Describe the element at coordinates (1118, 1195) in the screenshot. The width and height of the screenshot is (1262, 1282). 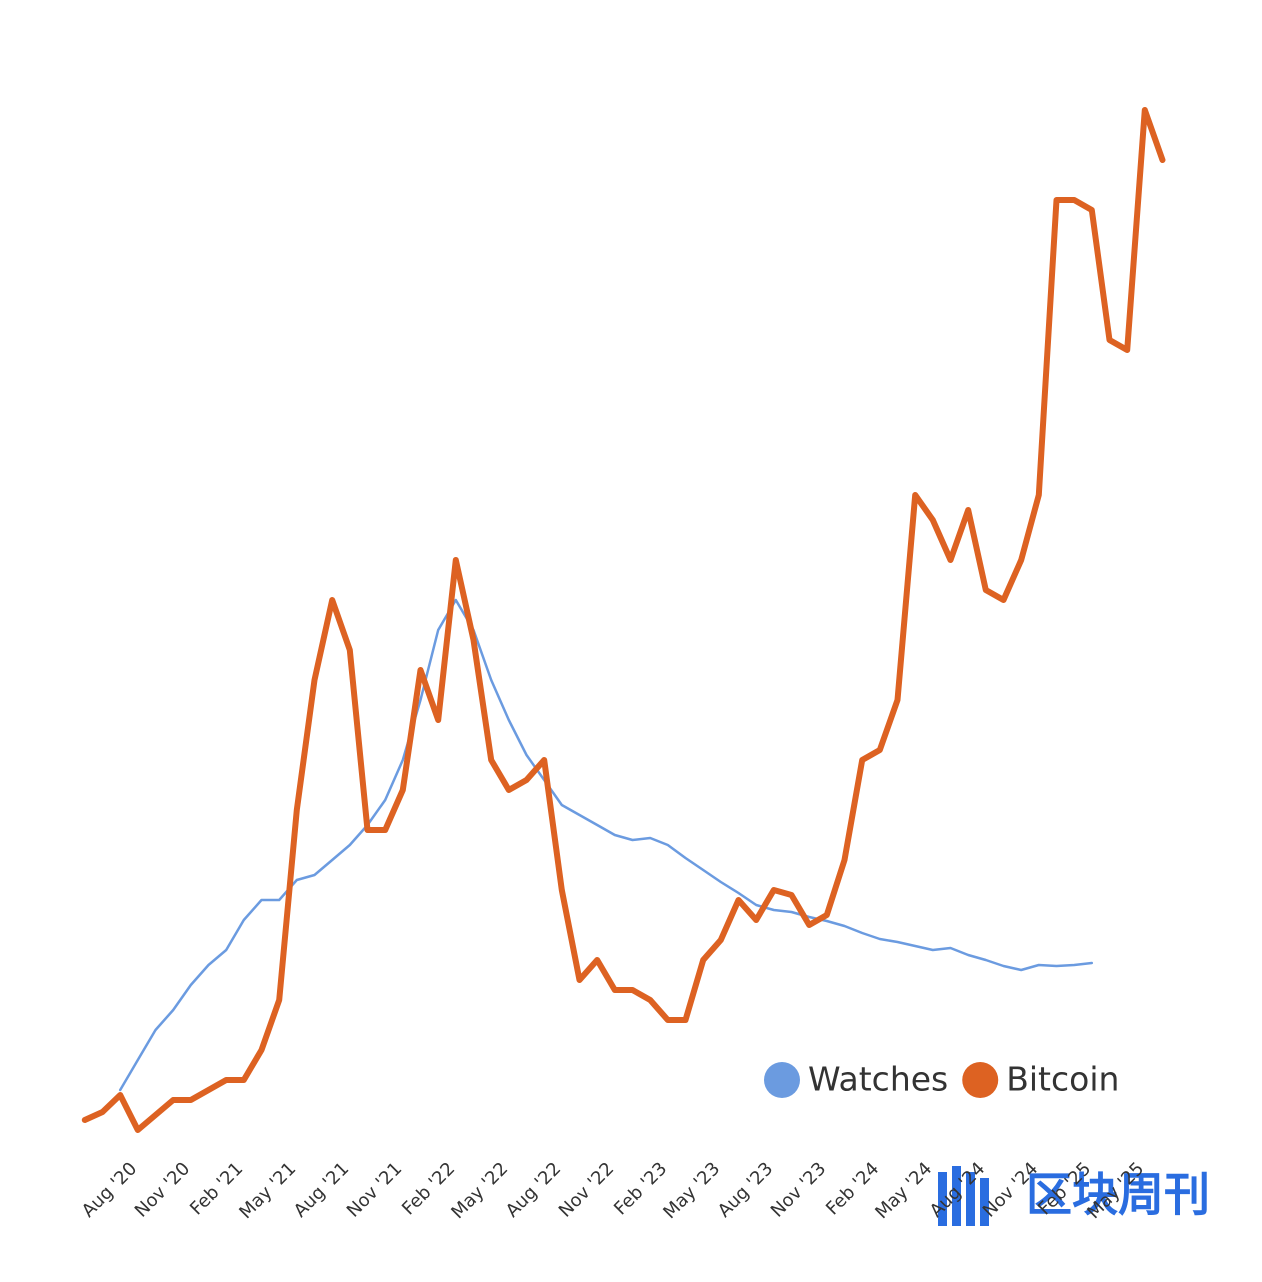
I see `watermark: 区块周刊` at that location.